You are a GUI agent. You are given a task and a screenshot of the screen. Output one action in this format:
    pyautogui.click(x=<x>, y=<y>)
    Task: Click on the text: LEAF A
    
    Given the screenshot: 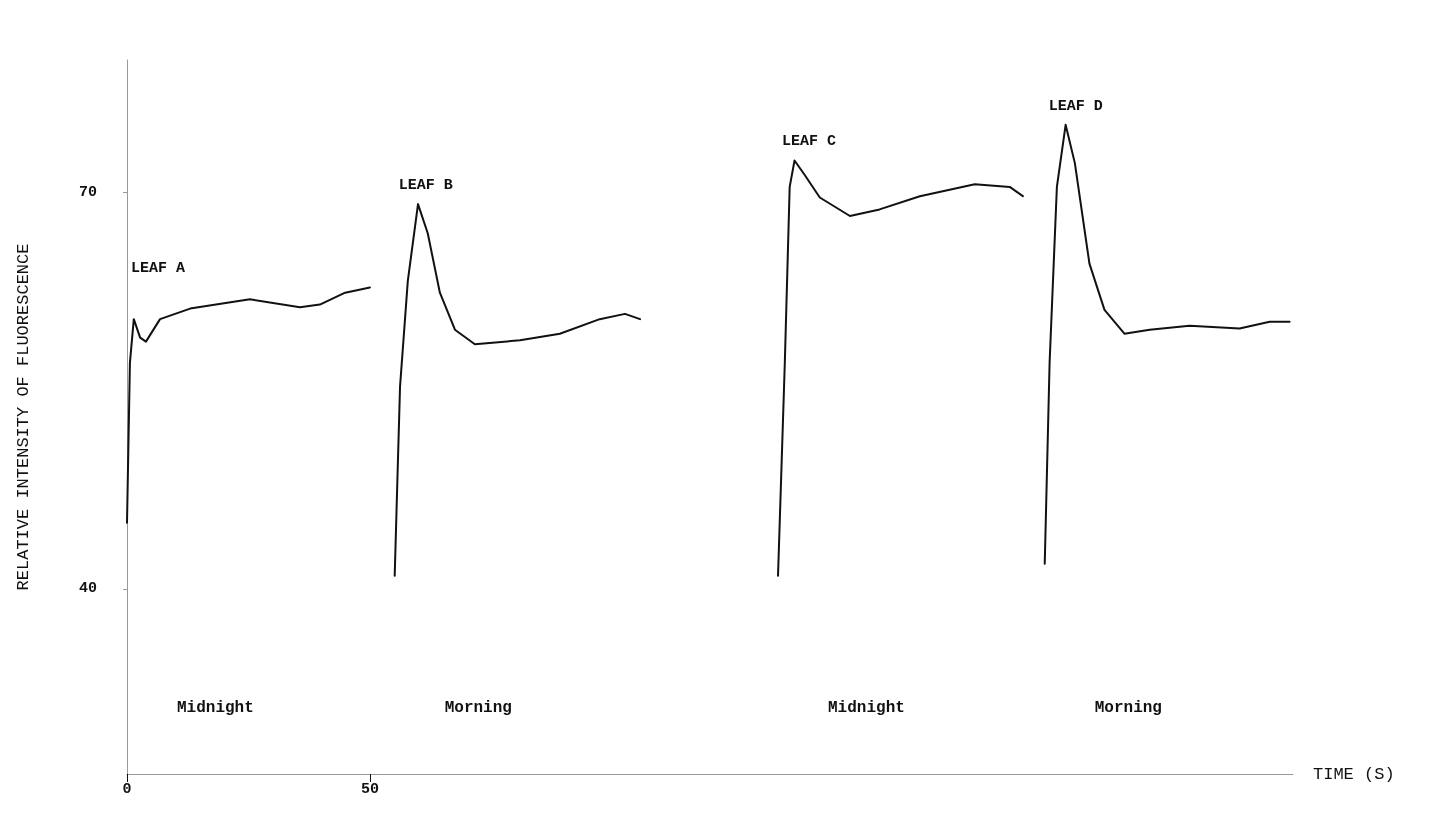 What is the action you would take?
    pyautogui.click(x=158, y=269)
    